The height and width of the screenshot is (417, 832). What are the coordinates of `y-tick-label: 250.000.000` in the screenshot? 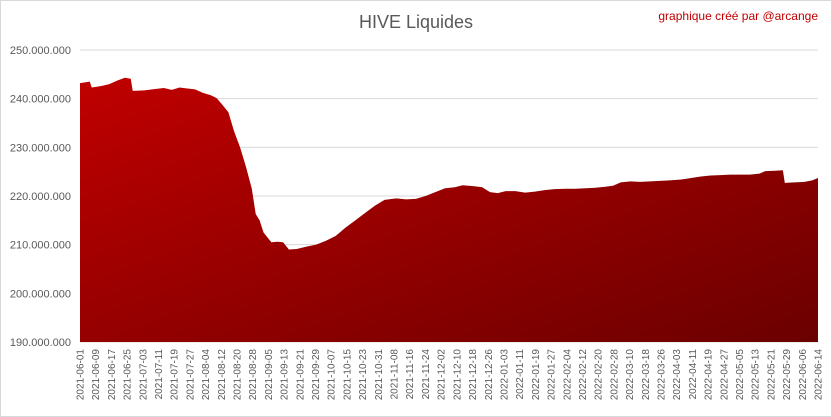 It's located at (40, 51).